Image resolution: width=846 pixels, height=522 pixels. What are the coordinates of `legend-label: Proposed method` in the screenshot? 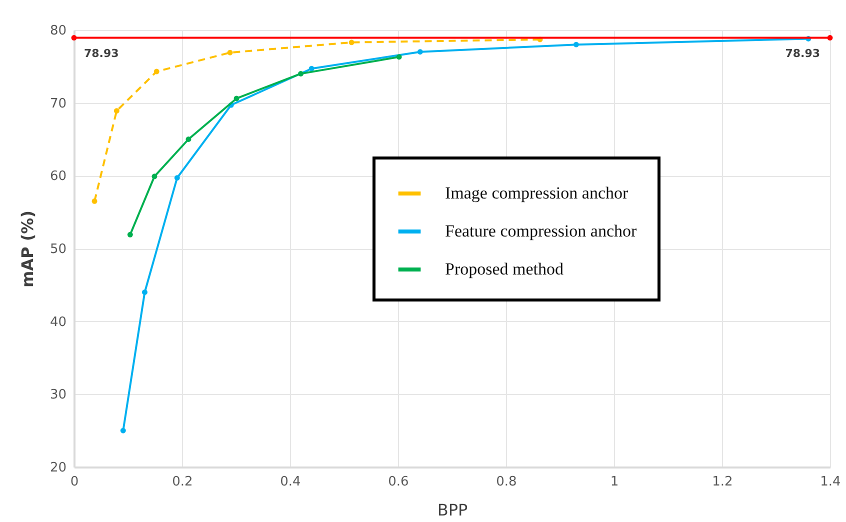 It's located at (504, 269).